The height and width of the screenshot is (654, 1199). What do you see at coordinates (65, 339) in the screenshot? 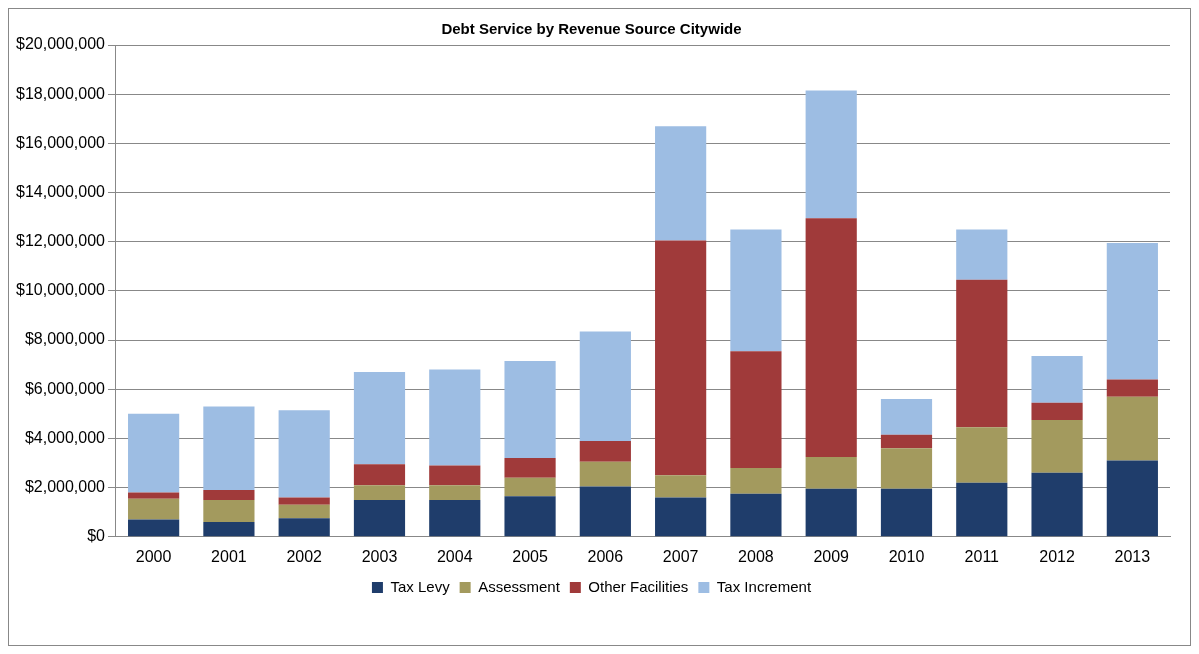
I see `y-tick-label: $8,000,000` at bounding box center [65, 339].